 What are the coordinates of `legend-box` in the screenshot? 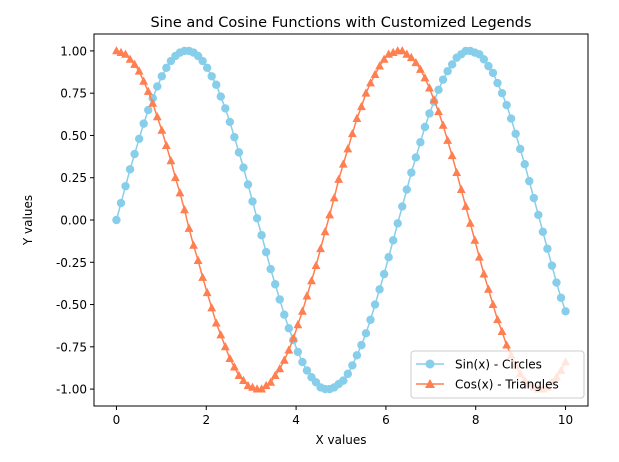 It's located at (497, 374).